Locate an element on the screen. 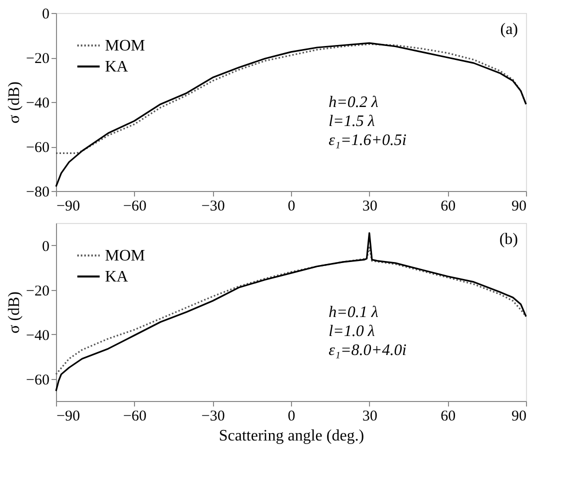 This screenshot has width=574, height=490. annotation: ε₁=1.6+0.5i is located at coordinates (367, 140).